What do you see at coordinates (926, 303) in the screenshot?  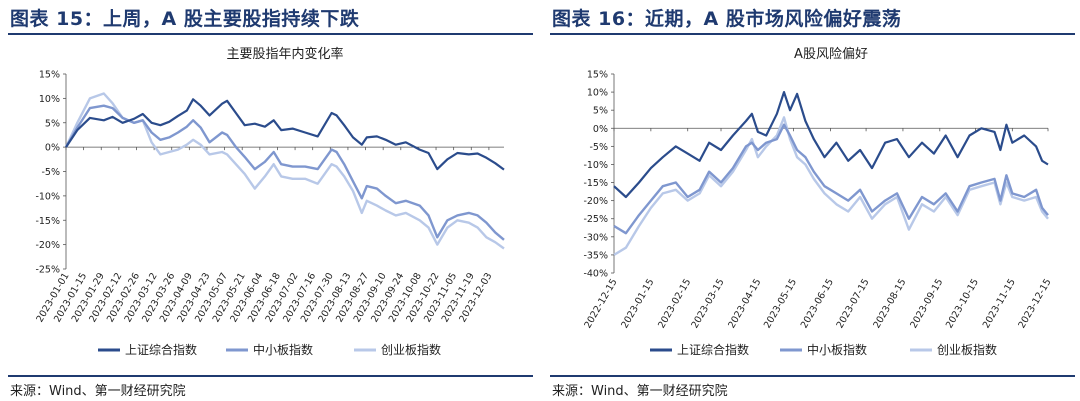 I see `x-tick-label: 2023-09-15` at bounding box center [926, 303].